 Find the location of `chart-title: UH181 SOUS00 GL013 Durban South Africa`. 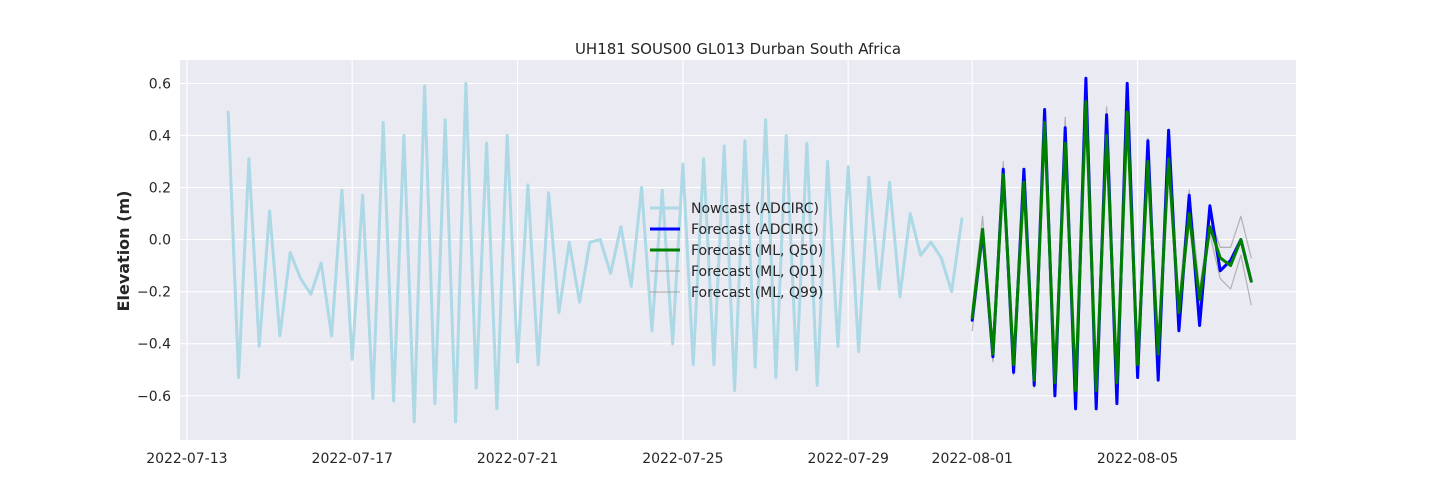

chart-title: UH181 SOUS00 GL013 Durban South Africa is located at coordinates (738, 49).